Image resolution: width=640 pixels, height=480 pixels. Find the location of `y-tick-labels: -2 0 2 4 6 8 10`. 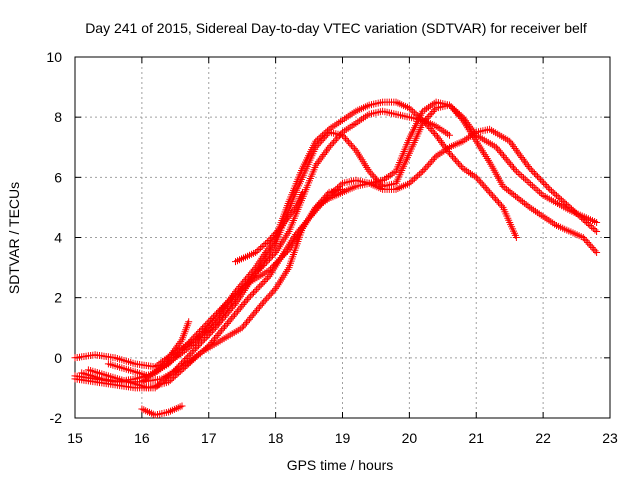

y-tick-labels: -2 0 2 4 6 8 10 is located at coordinates (54, 237).